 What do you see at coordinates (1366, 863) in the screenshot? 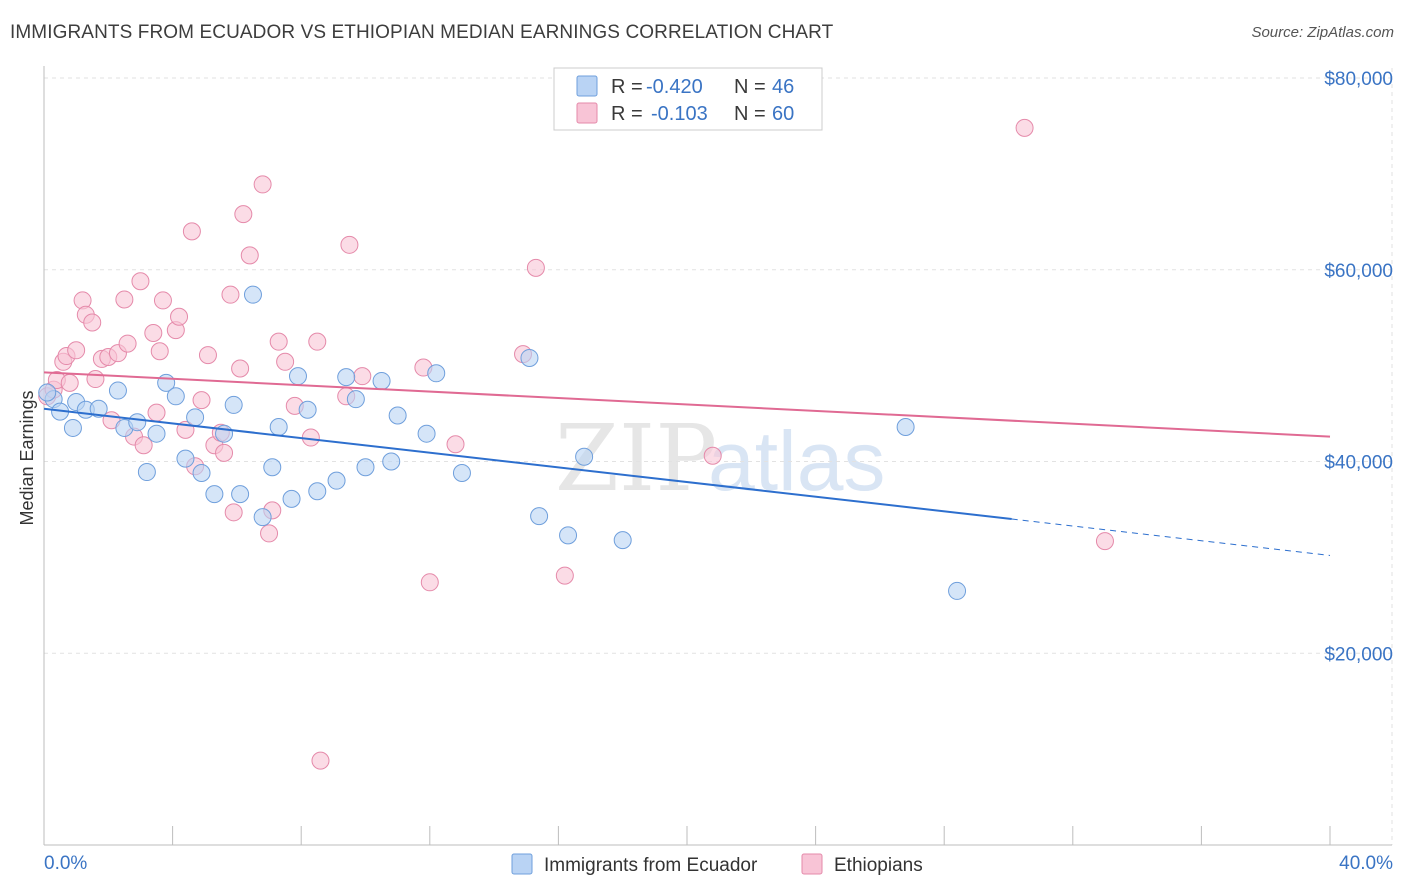
I see `x-tick-label-1: 40.0%` at bounding box center [1366, 863].